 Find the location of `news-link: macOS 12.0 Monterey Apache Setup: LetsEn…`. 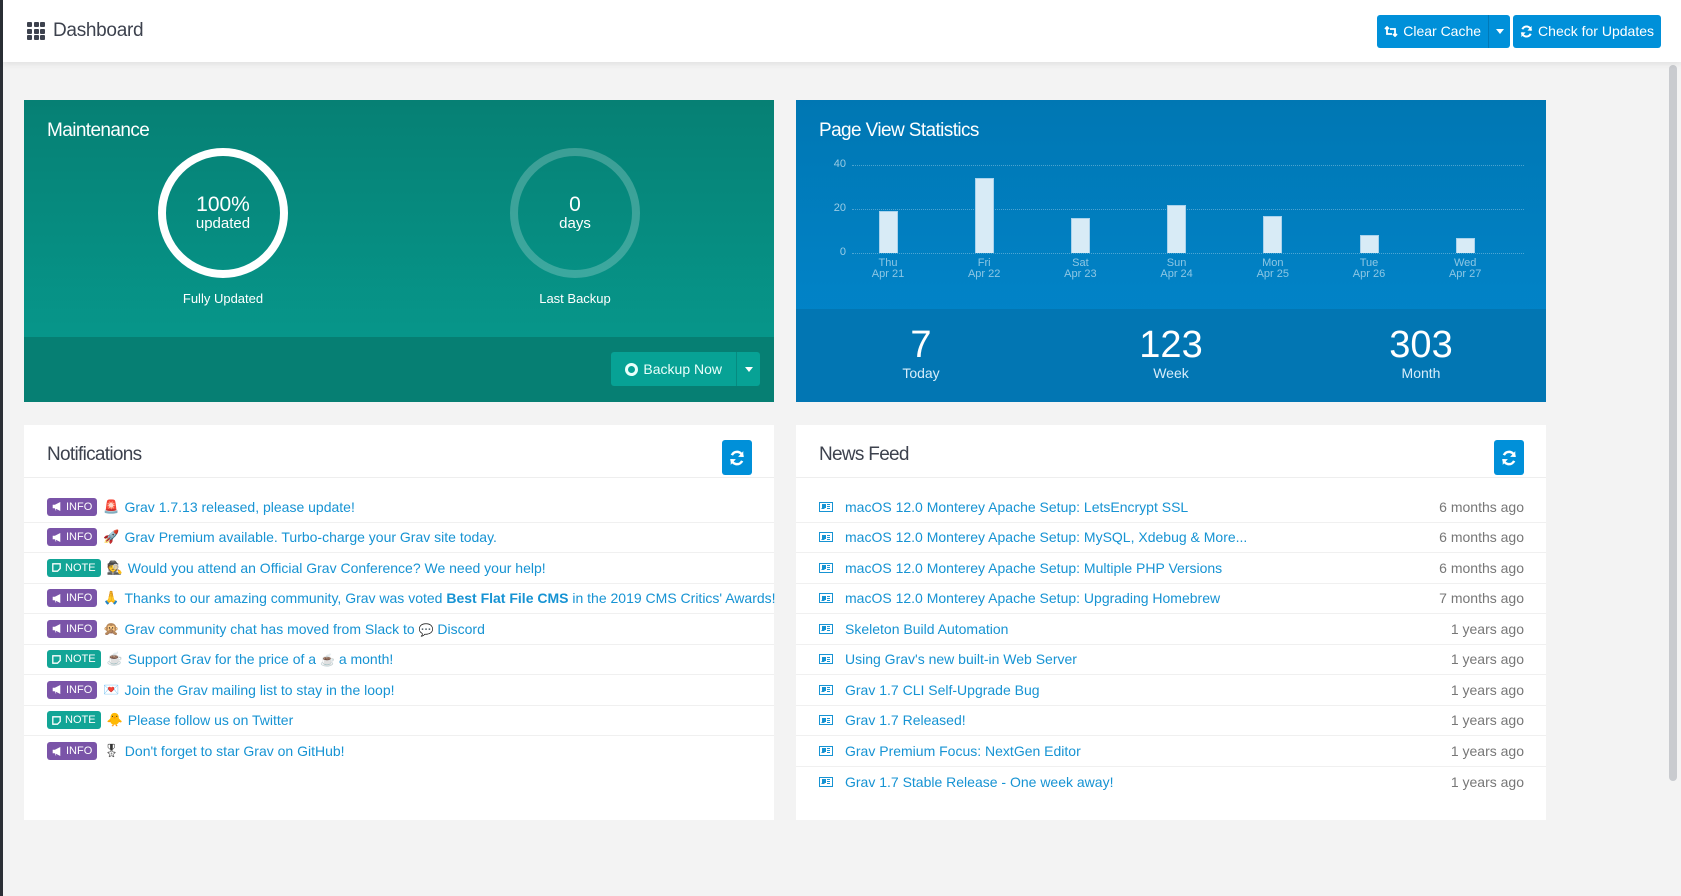

news-link: macOS 12.0 Monterey Apache Setup: LetsEn… is located at coordinates (1017, 506).